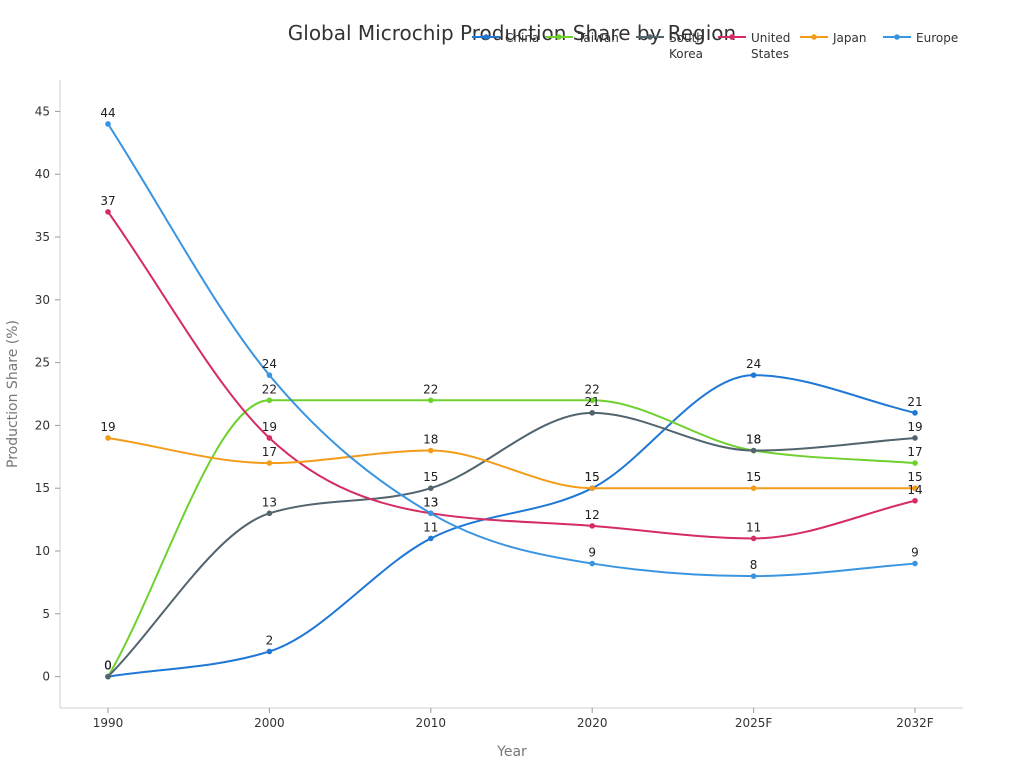 Image resolution: width=1024 pixels, height=768 pixels. Describe the element at coordinates (505, 38) in the screenshot. I see `legend-item-china: China` at that location.